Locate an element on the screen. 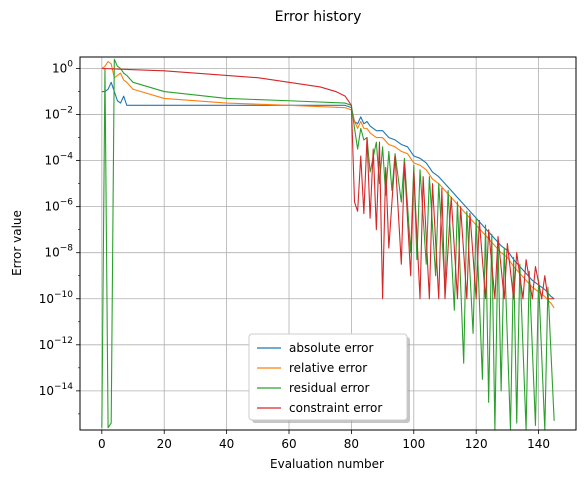 The height and width of the screenshot is (480, 584). x-axis-label: Evaluation number is located at coordinates (327, 464).